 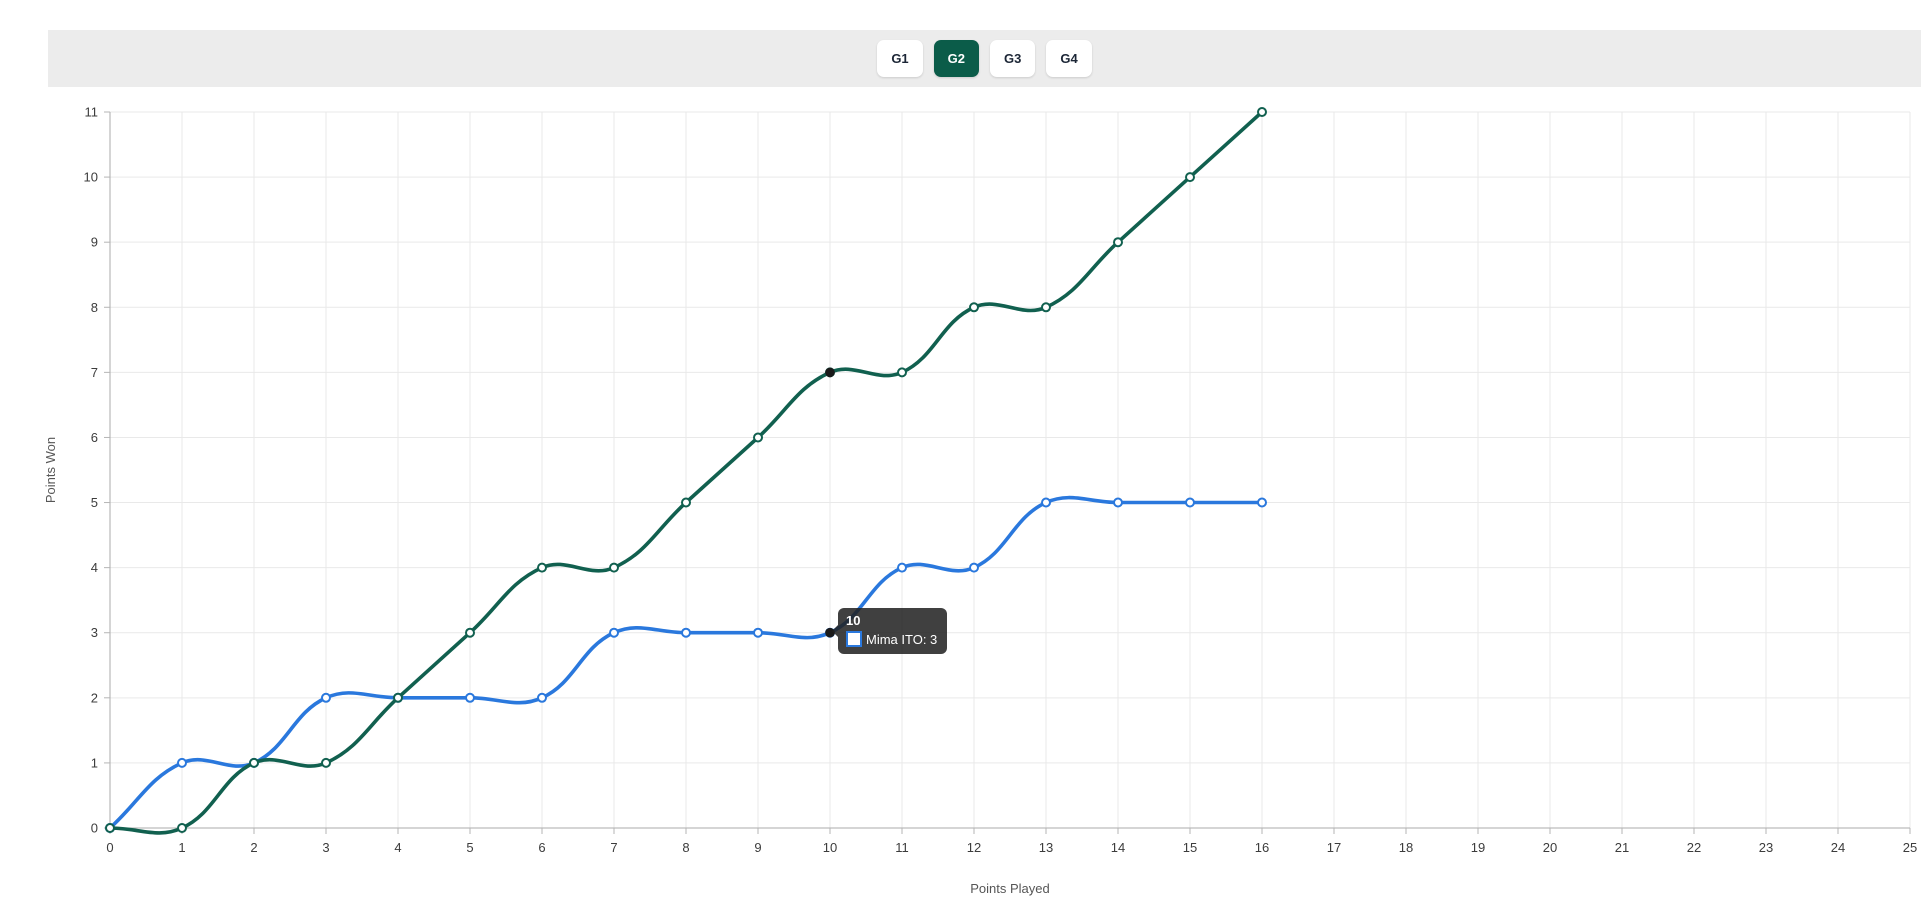 What do you see at coordinates (50, 470) in the screenshot?
I see `y-axis-title: Points Won` at bounding box center [50, 470].